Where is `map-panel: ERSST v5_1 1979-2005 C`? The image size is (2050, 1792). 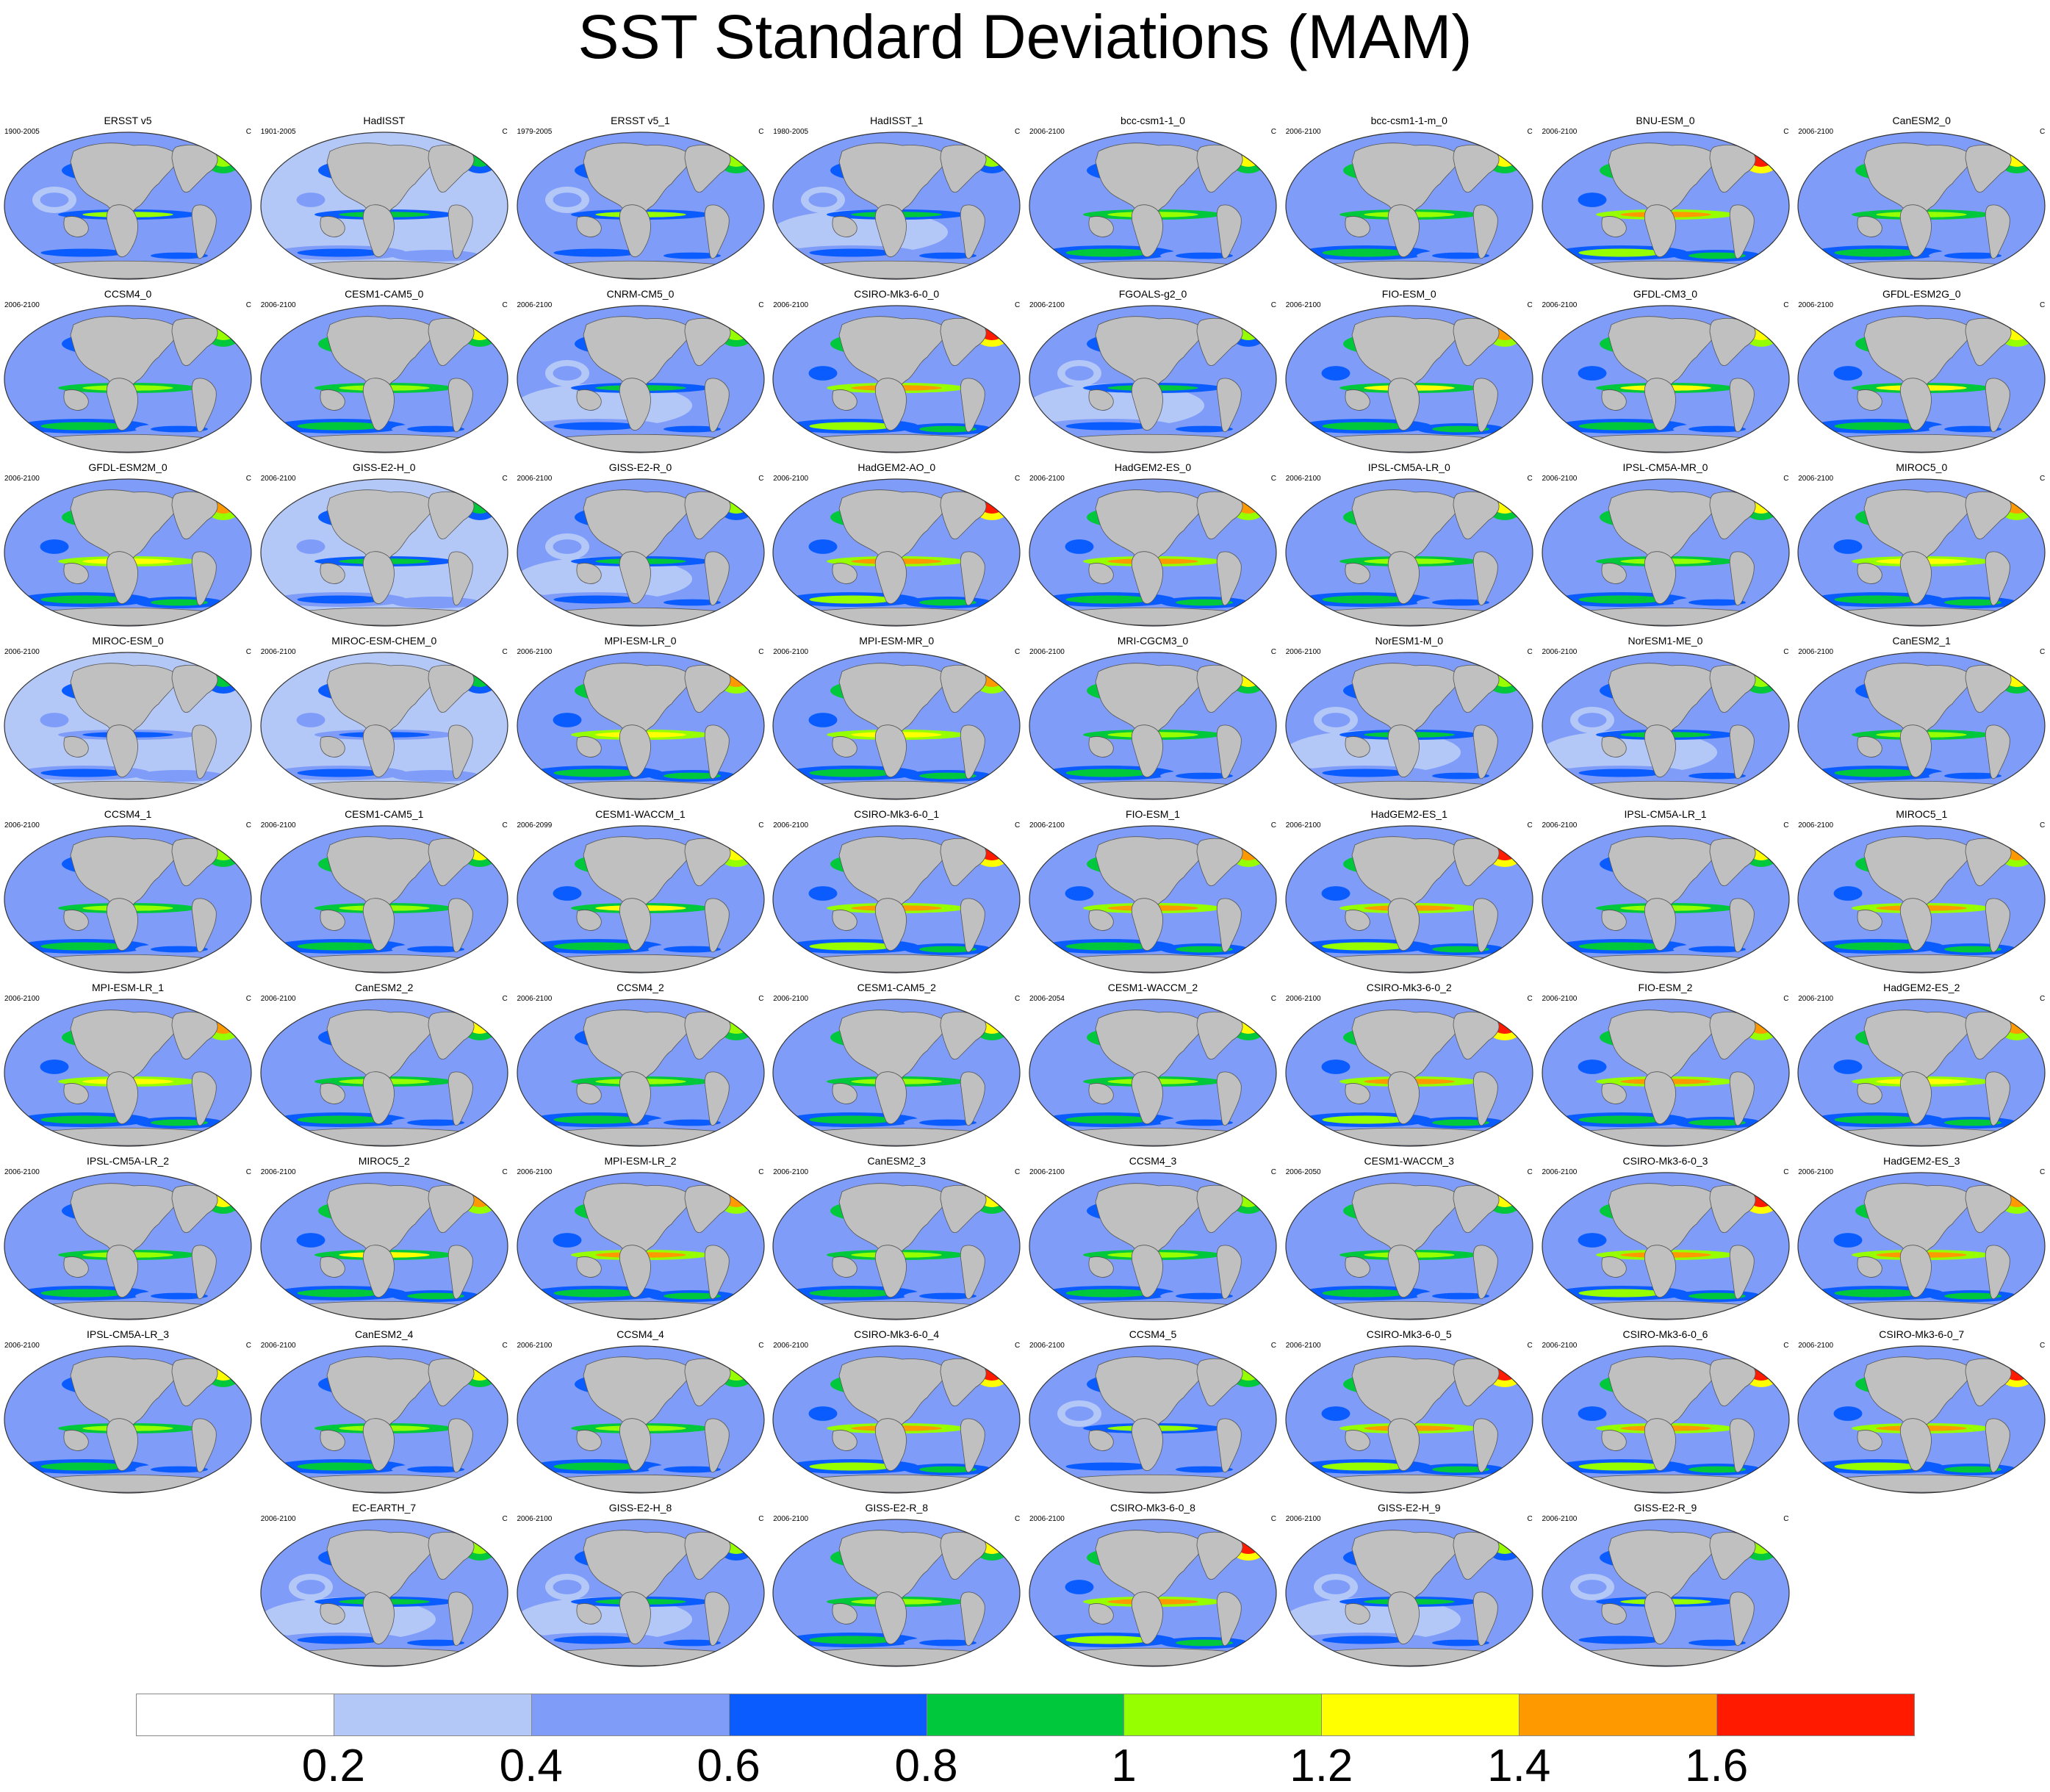 map-panel: ERSST v5_1 1979-2005 C is located at coordinates (641, 199).